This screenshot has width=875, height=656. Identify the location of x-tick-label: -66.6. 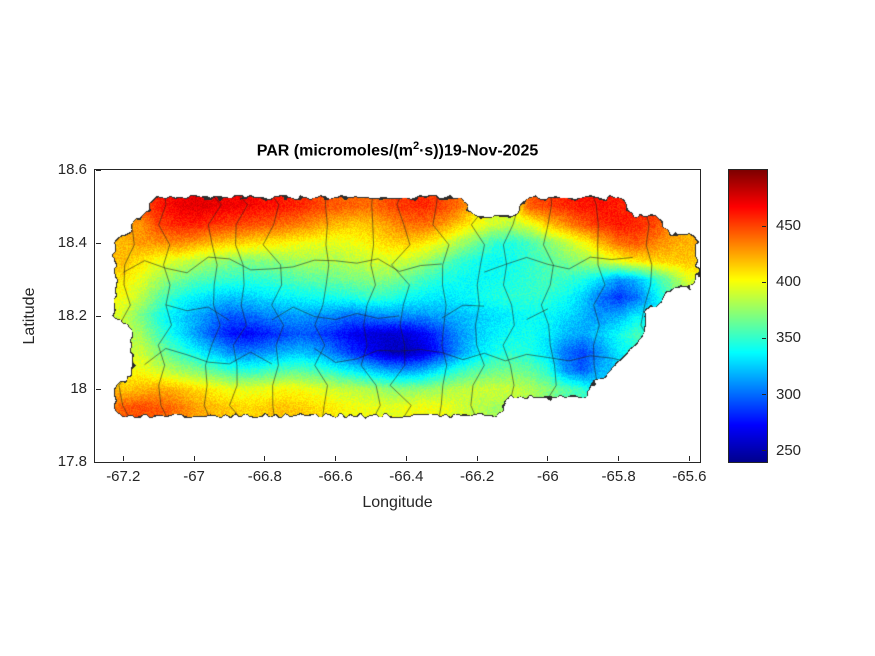
(335, 476).